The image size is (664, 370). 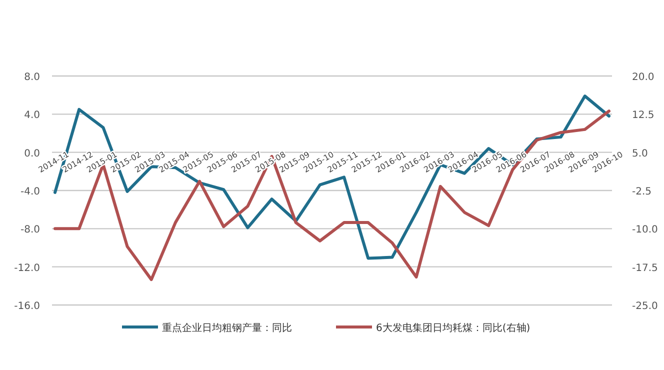 I want to click on y2-tick-label: -25.0, so click(x=645, y=306).